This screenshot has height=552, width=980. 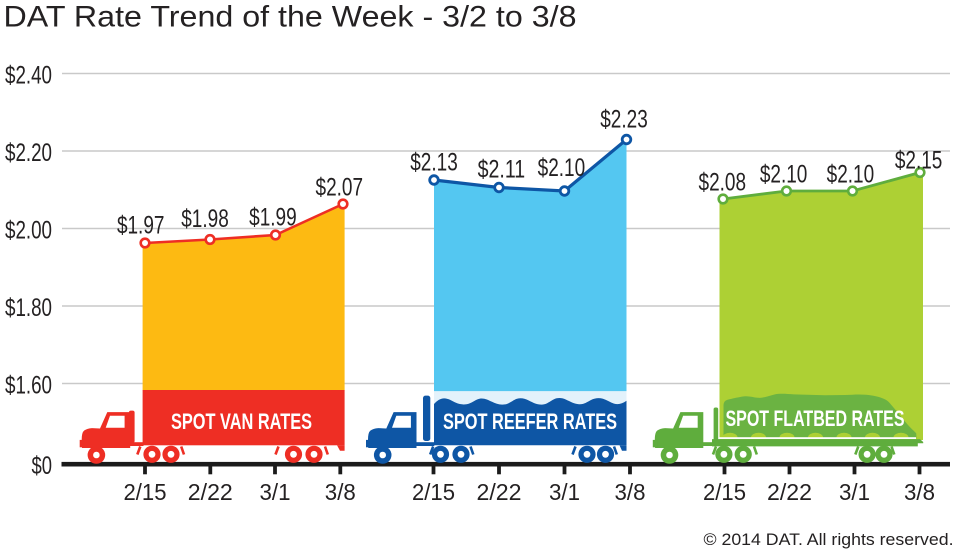 What do you see at coordinates (28, 386) in the screenshot?
I see `svg-text: $1.60` at bounding box center [28, 386].